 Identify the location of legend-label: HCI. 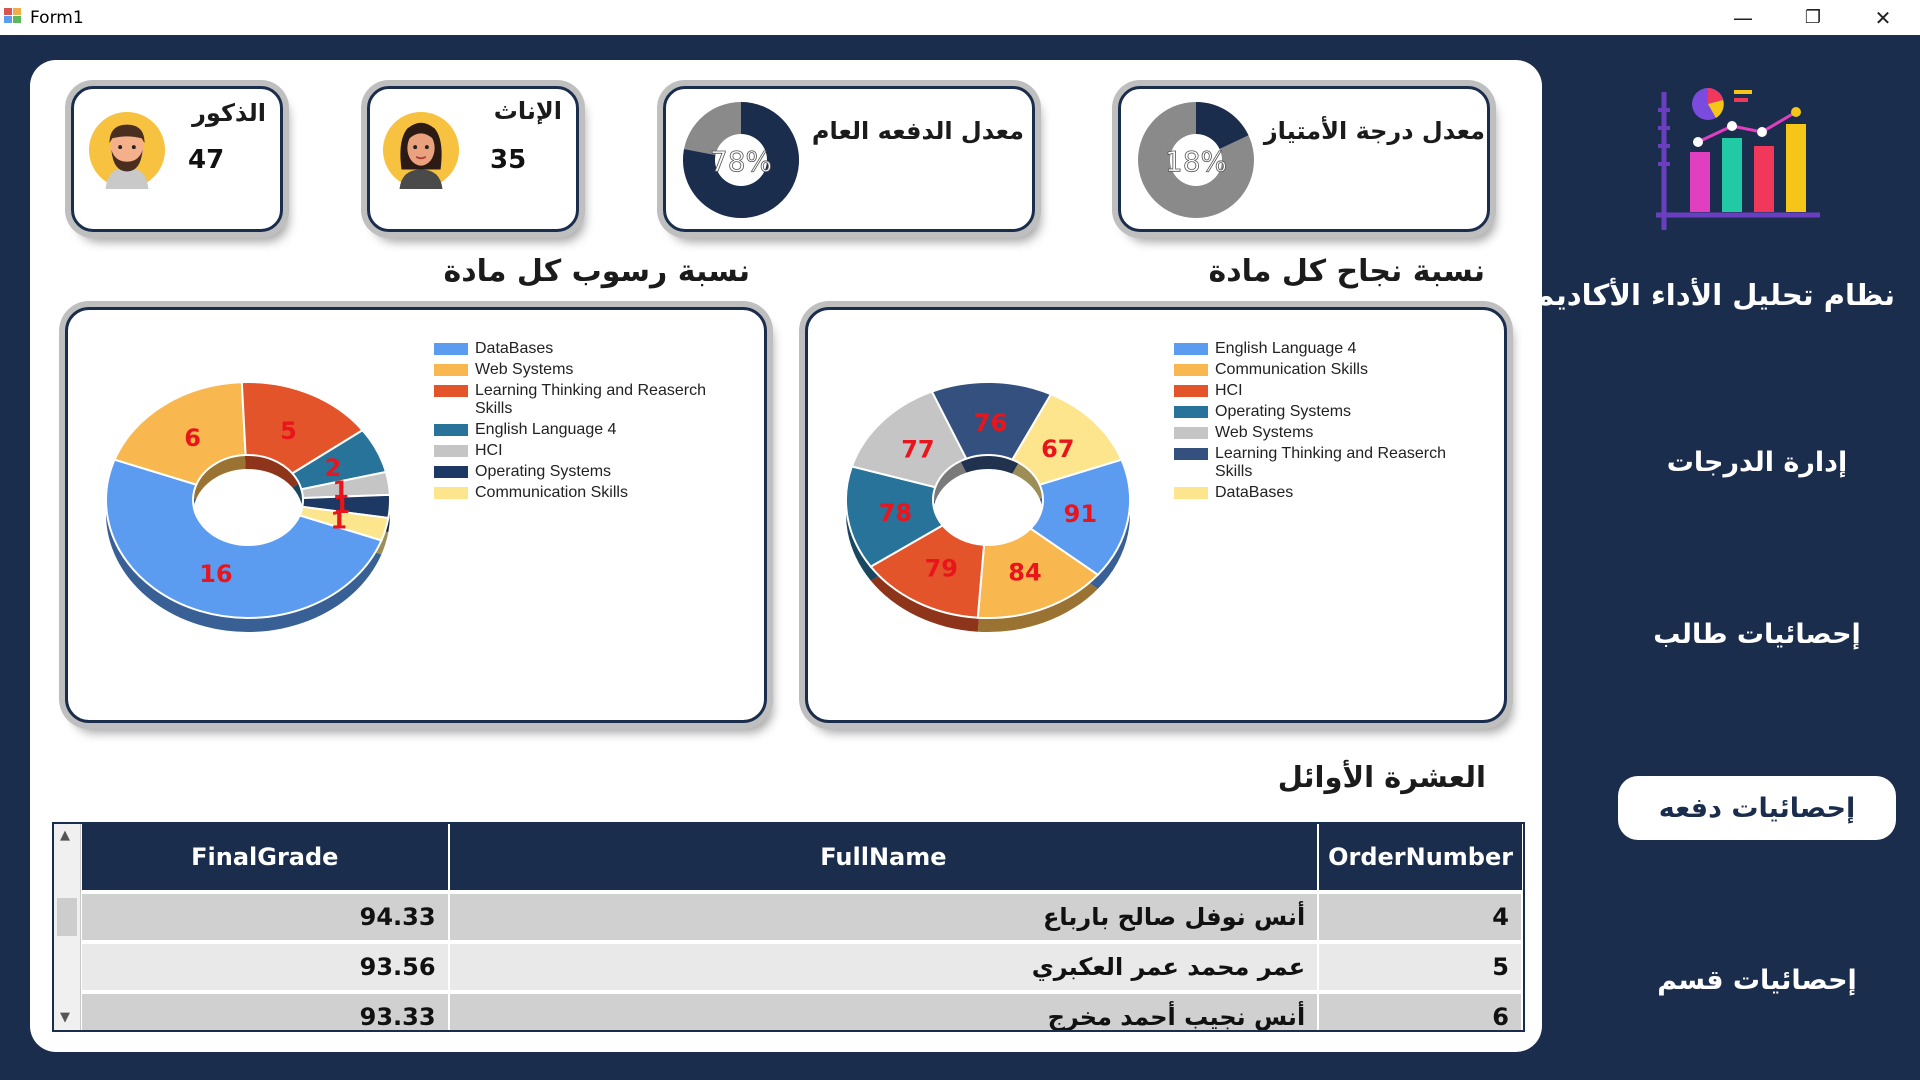
(1229, 390).